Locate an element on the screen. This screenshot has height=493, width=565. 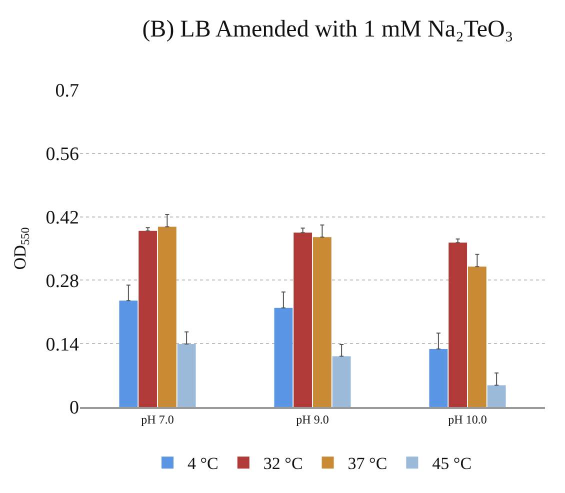
chart-title: (B) LB Amended with 1 mM Na₂TeO₃ is located at coordinates (328, 29).